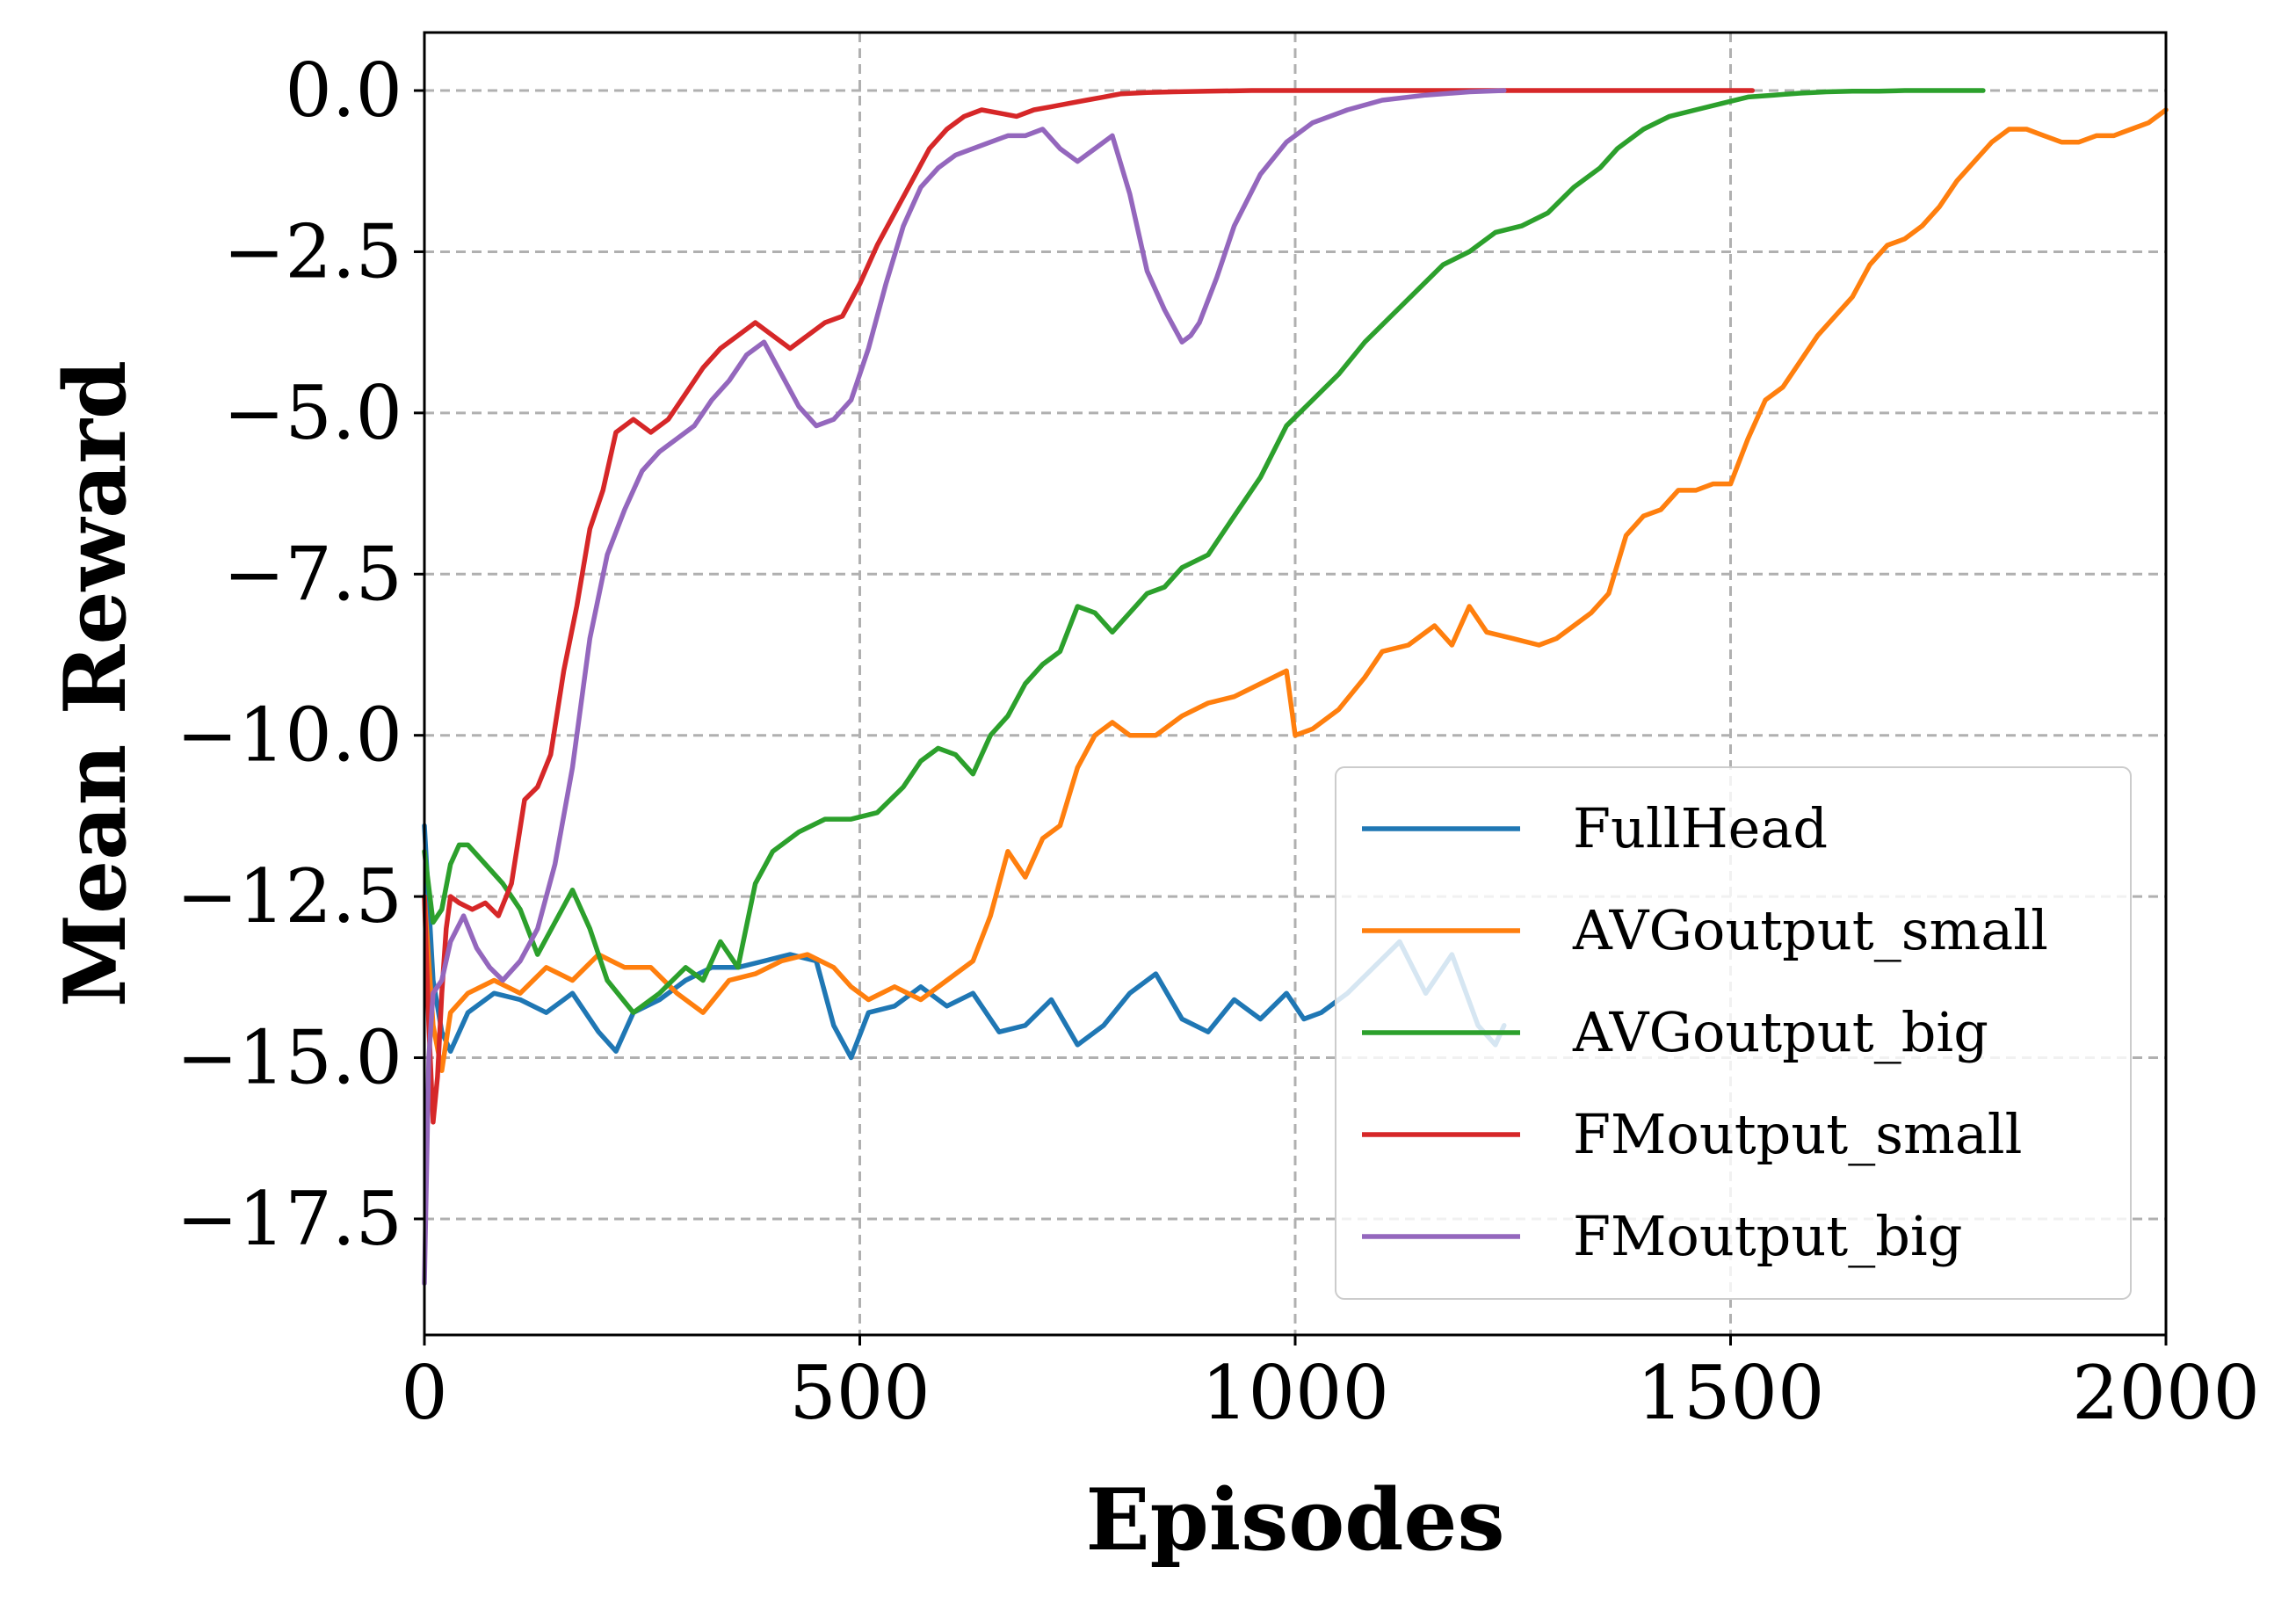 This screenshot has height=1603, width=2296. I want to click on legend-label: AVGoutput_big, so click(1780, 1032).